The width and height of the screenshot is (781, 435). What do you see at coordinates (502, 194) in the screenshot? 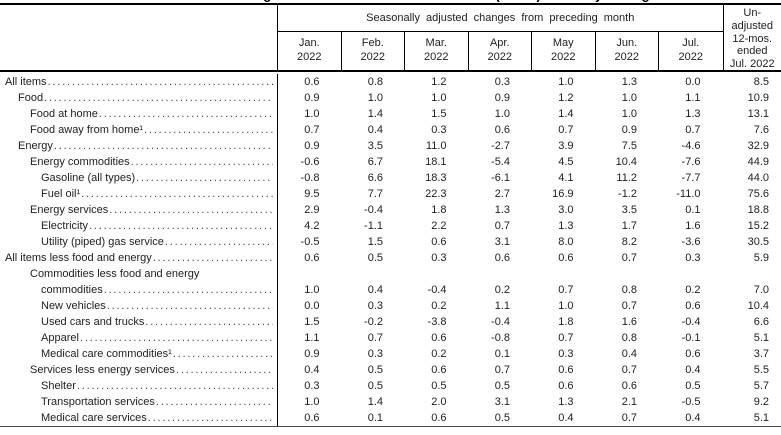
I see `value-cell: 2.7` at bounding box center [502, 194].